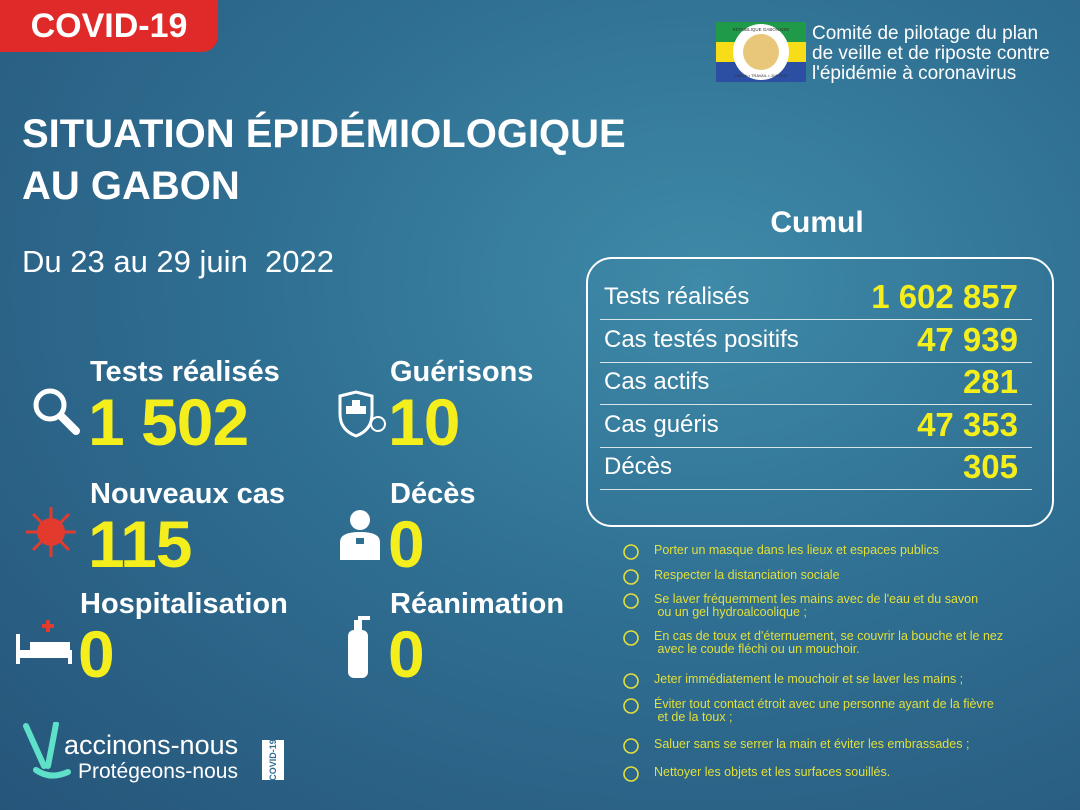  Describe the element at coordinates (701, 339) in the screenshot. I see `cumul-label: Cas testés positifs` at that location.